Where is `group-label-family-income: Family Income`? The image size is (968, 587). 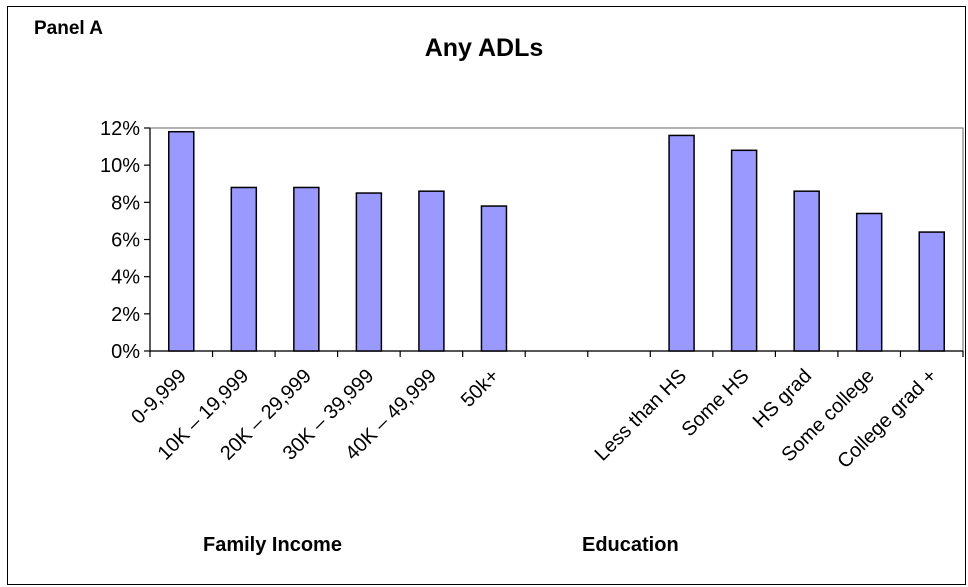
group-label-family-income: Family Income is located at coordinates (272, 545).